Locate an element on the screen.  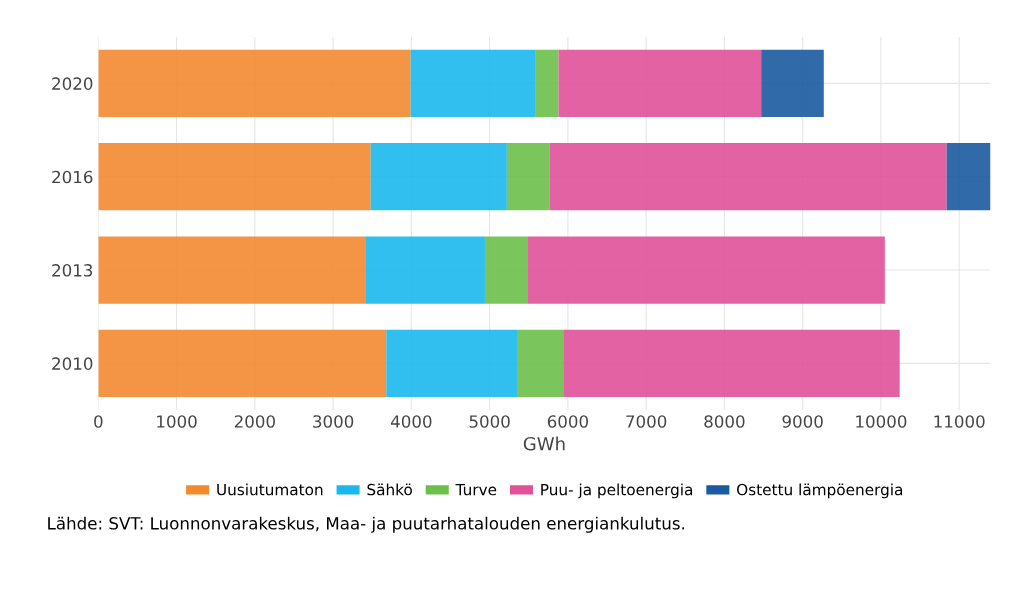
legend-label: Ostettu lämpöenergia is located at coordinates (820, 491).